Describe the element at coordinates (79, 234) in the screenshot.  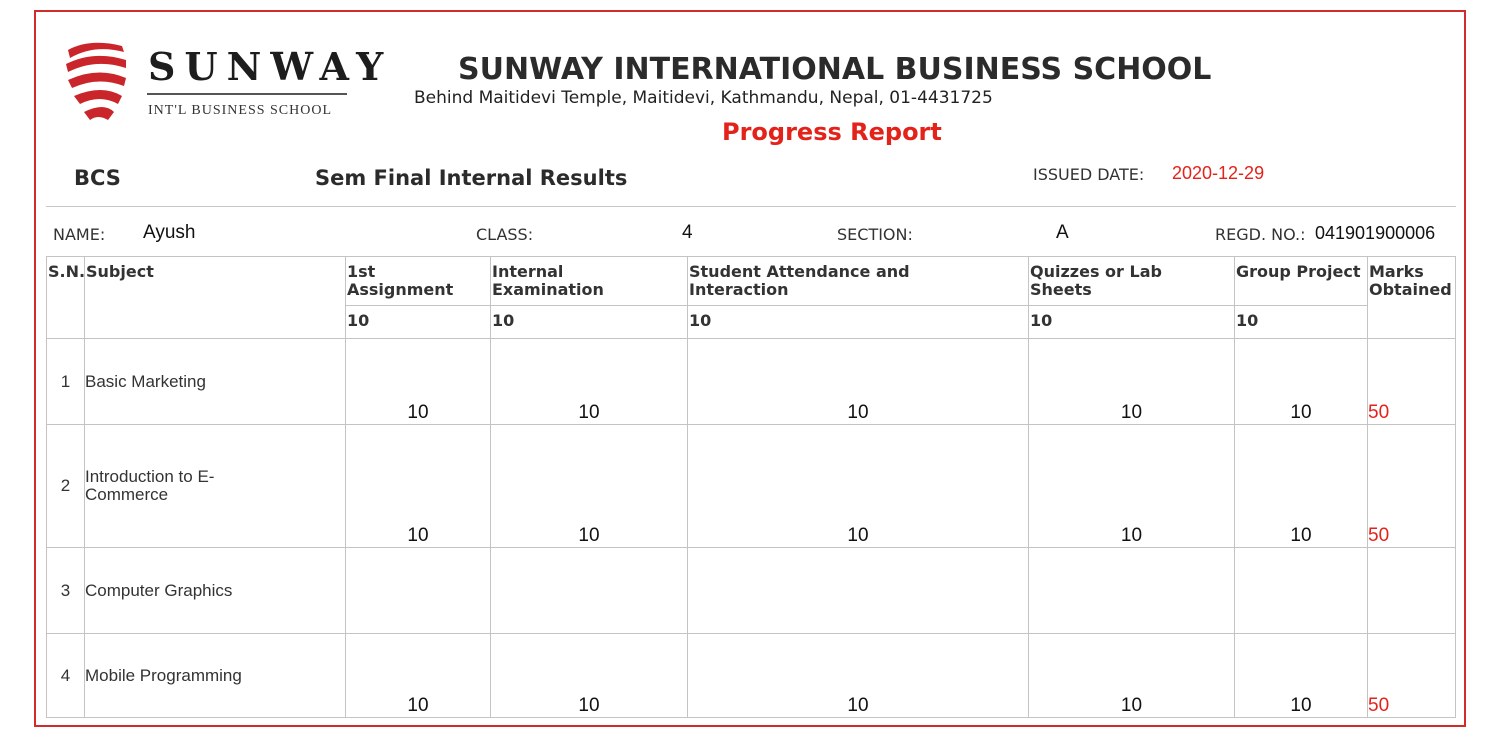
I see `name-label: NAME:` at that location.